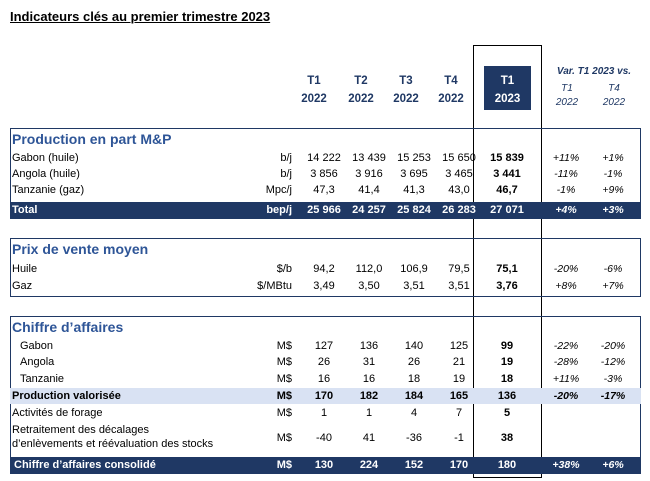 The height and width of the screenshot is (481, 650). I want to click on table-cell: 46,7, so click(507, 190).